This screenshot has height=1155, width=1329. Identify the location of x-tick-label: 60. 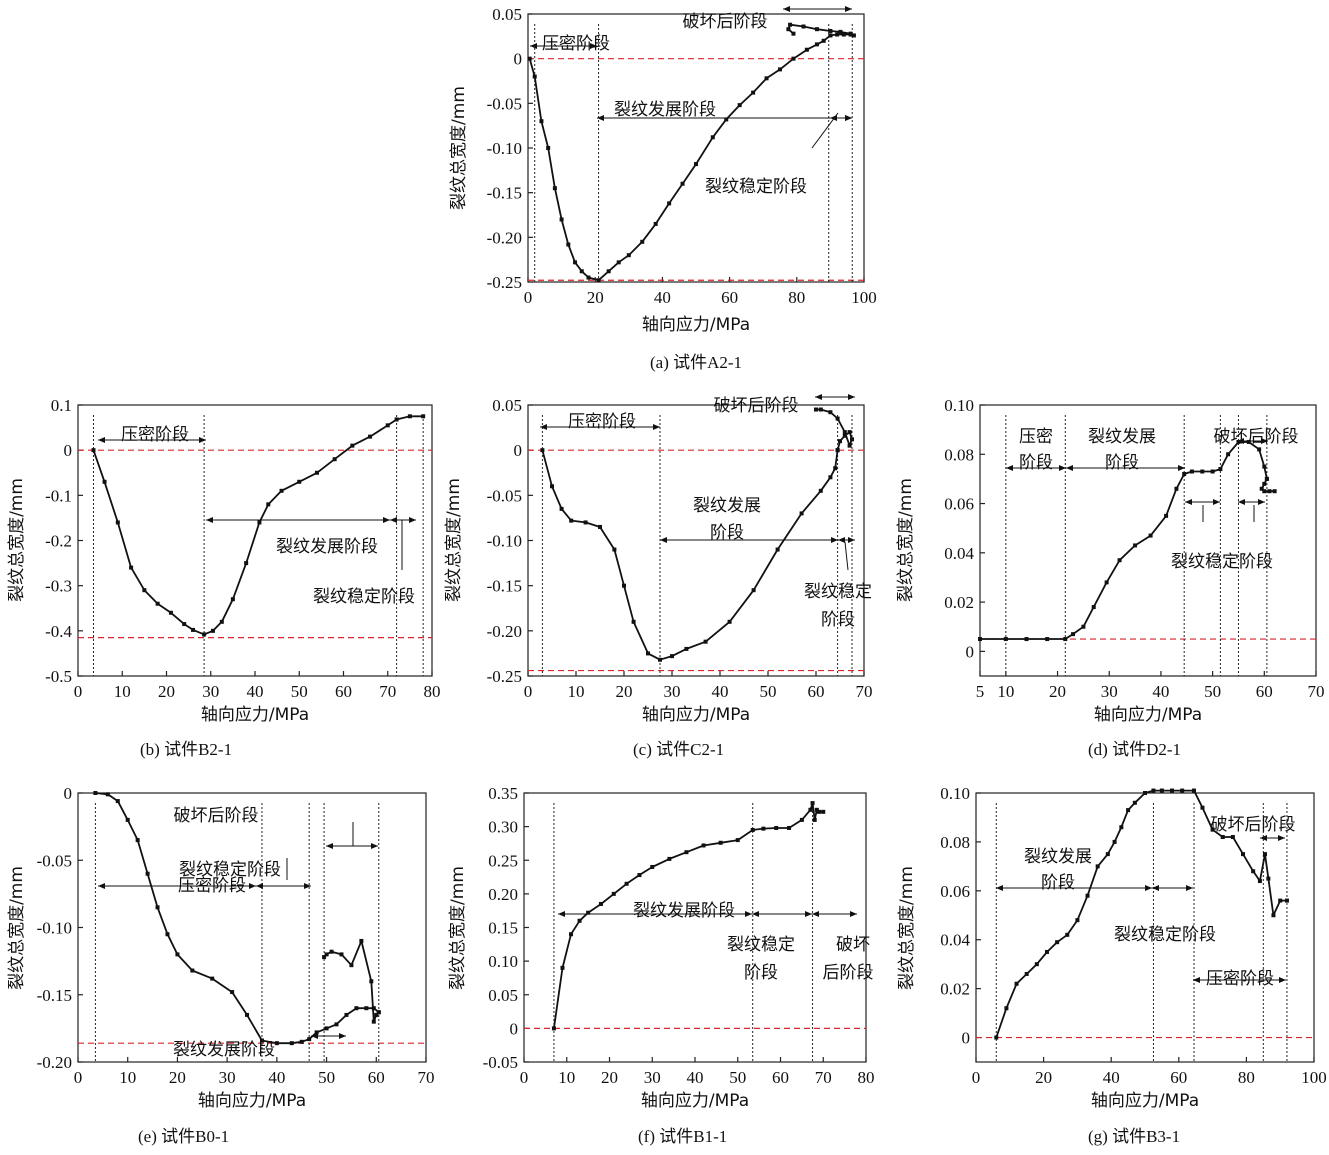
(343, 691).